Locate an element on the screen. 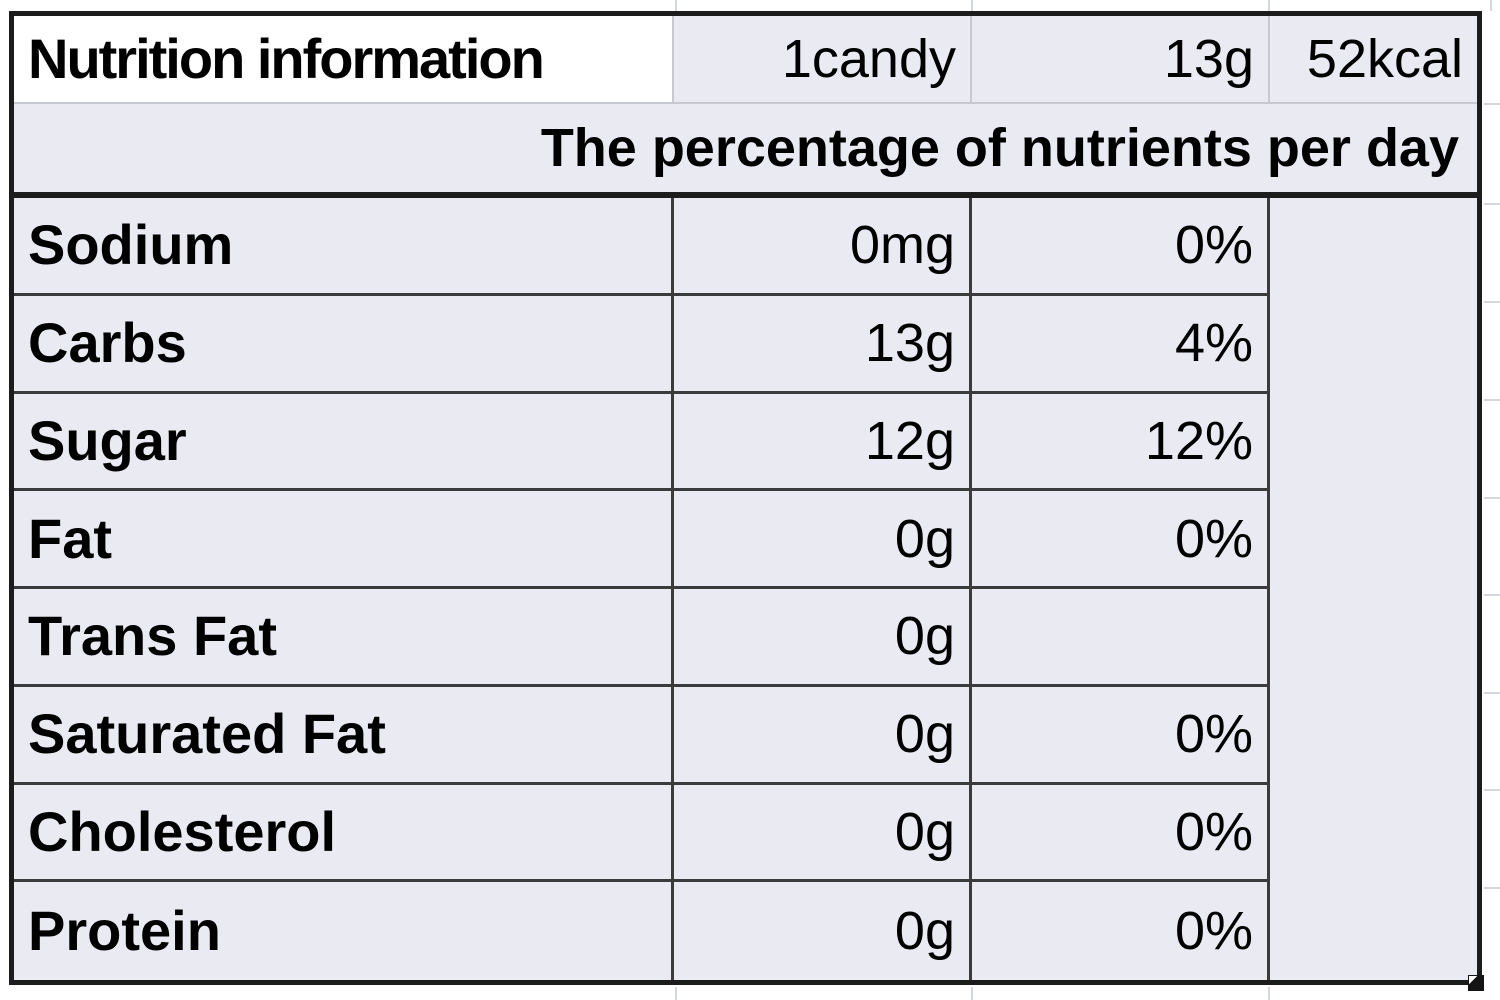  cell-row-label: Cholesterol is located at coordinates (344, 833).